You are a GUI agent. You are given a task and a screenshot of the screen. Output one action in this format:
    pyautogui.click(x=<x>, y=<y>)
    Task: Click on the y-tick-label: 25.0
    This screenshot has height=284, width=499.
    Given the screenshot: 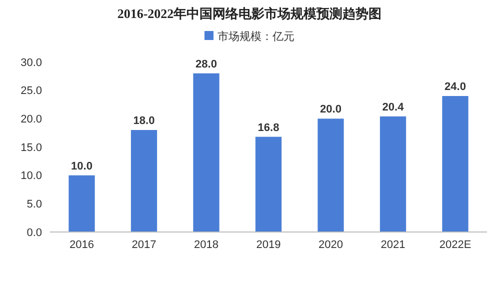 What is the action you would take?
    pyautogui.click(x=31, y=91)
    